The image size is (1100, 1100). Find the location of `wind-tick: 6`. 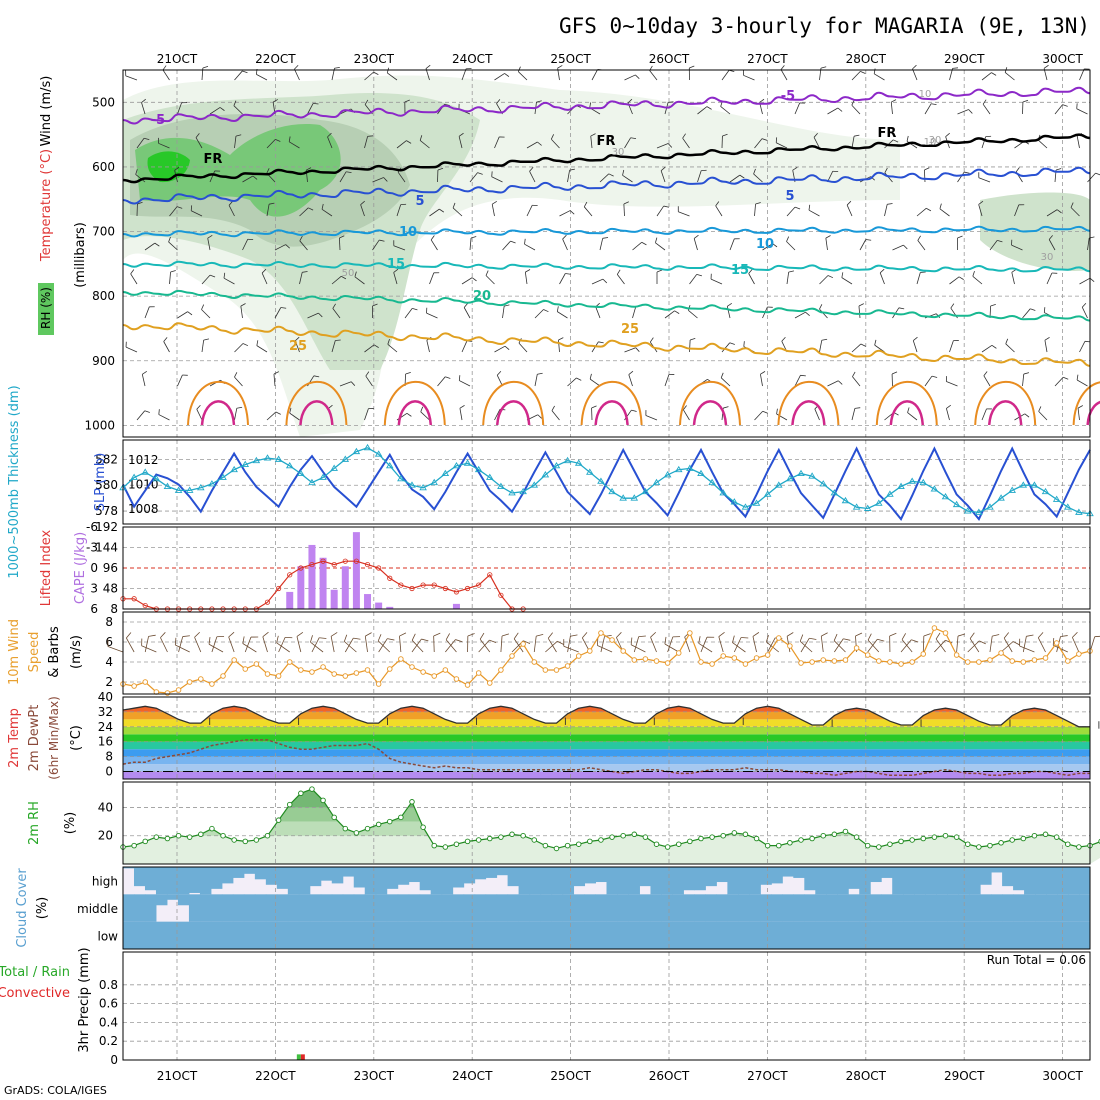

wind-tick: 6 is located at coordinates (109, 642).